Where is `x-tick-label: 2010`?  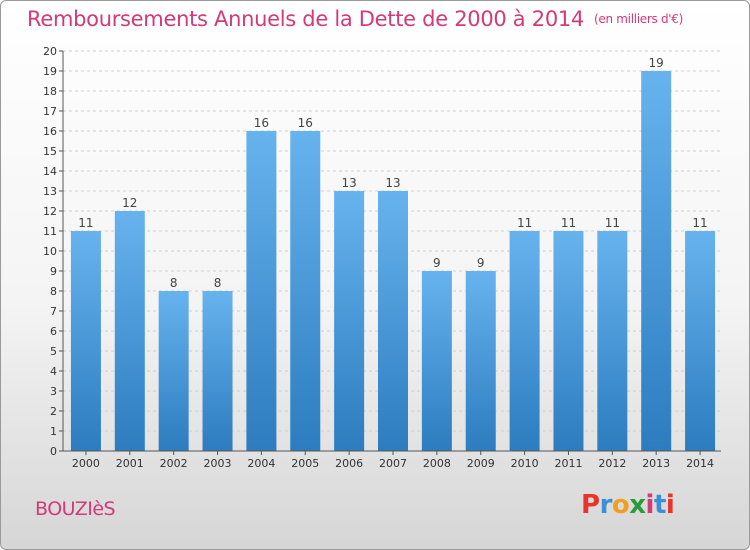 x-tick-label: 2010 is located at coordinates (525, 463).